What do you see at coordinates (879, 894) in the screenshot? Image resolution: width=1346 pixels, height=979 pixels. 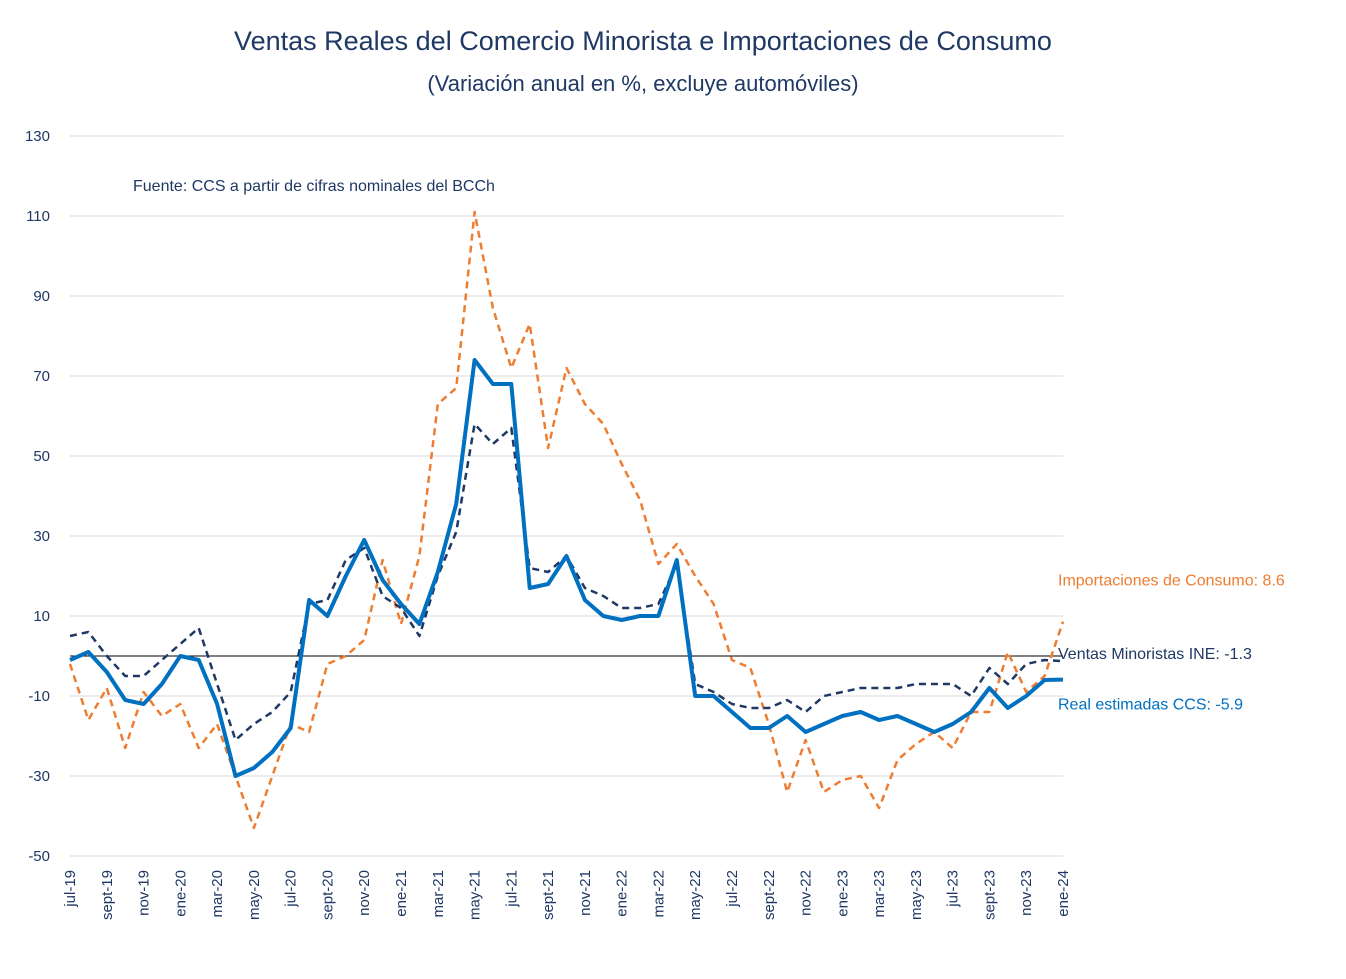 I see `x-tick-label: mar-23` at bounding box center [879, 894].